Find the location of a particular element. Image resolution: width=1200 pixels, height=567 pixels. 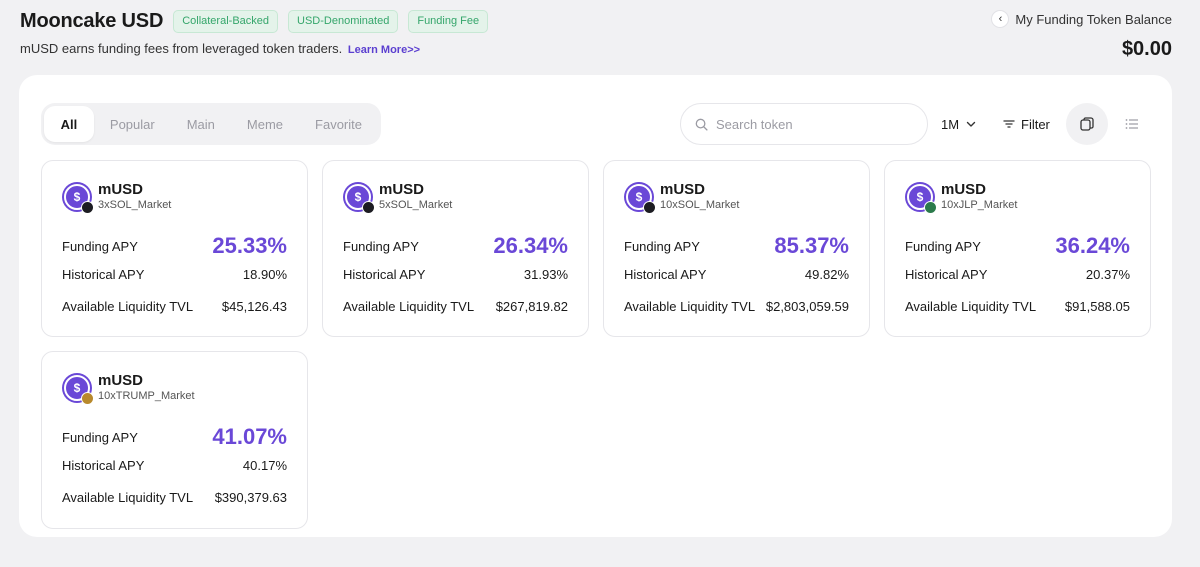

market-name: 10xJLP_Market is located at coordinates (979, 205).